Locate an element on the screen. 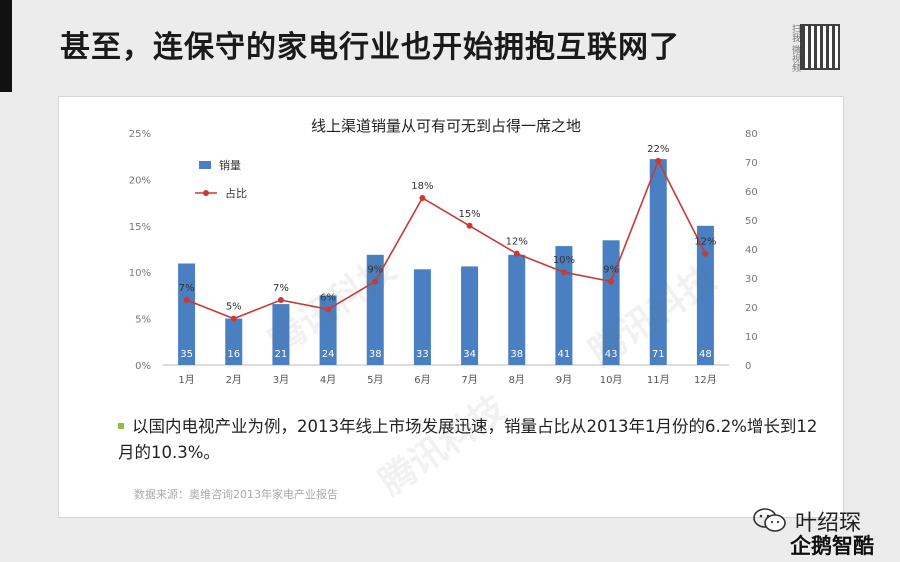 The height and width of the screenshot is (562, 900). qr-caption: 扫我 微视频 is located at coordinates (795, 48).